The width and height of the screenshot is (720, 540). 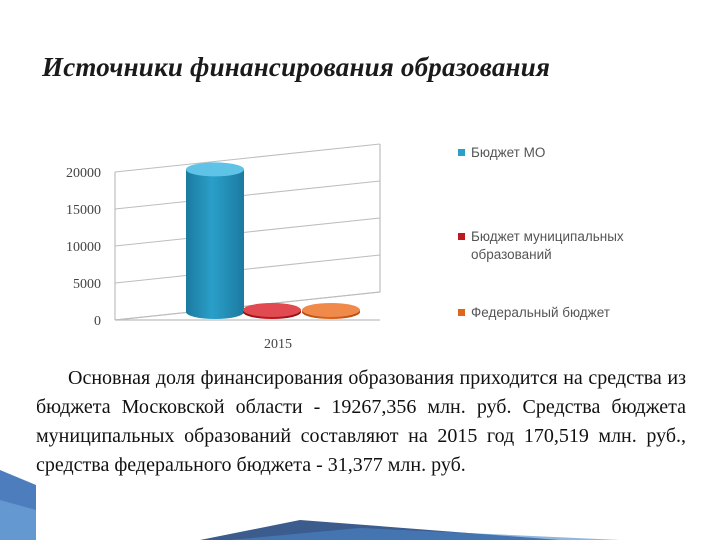 What do you see at coordinates (461, 236) in the screenshot?
I see `legend-swatch-municipal` at bounding box center [461, 236].